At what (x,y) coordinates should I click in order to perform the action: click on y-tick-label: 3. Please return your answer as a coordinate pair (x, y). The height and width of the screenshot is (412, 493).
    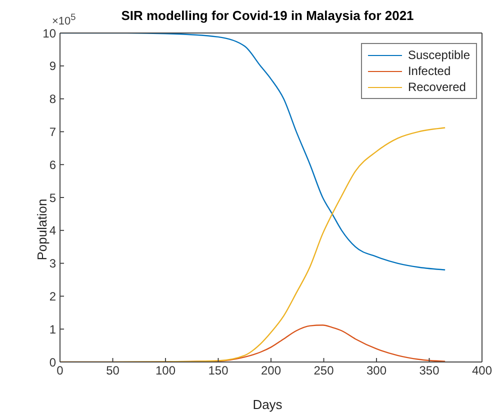
    Looking at the image, I should click on (52, 263).